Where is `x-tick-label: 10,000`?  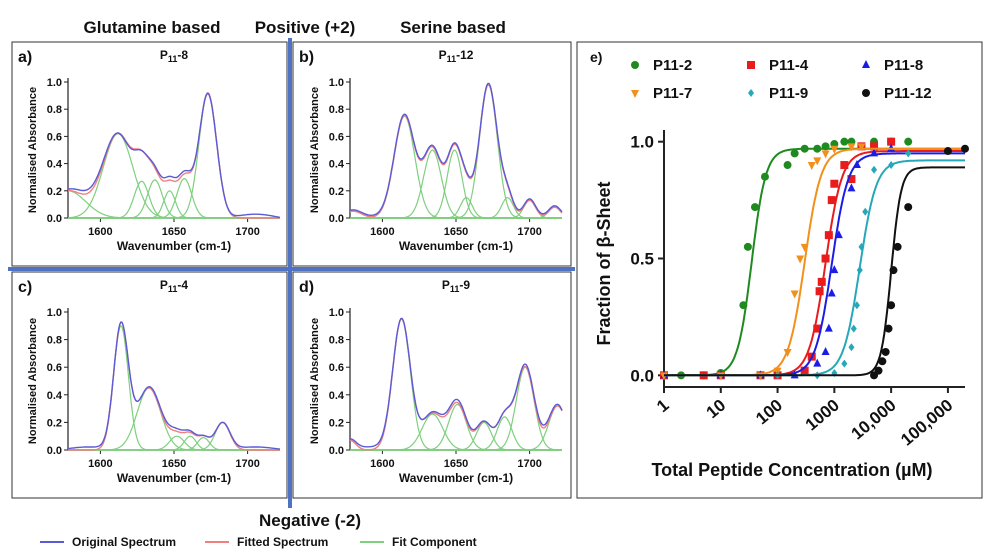 x-tick-label: 10,000 is located at coordinates (874, 420).